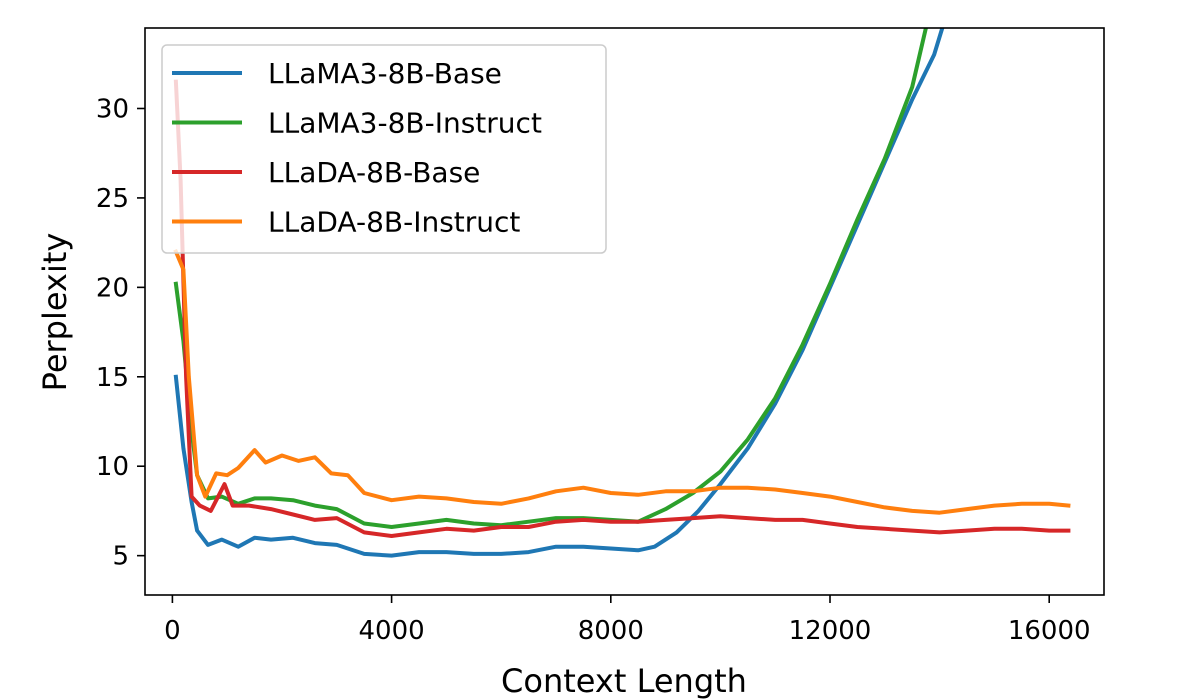 The width and height of the screenshot is (1200, 700). Describe the element at coordinates (112, 288) in the screenshot. I see `y-tick-label: 20` at that location.